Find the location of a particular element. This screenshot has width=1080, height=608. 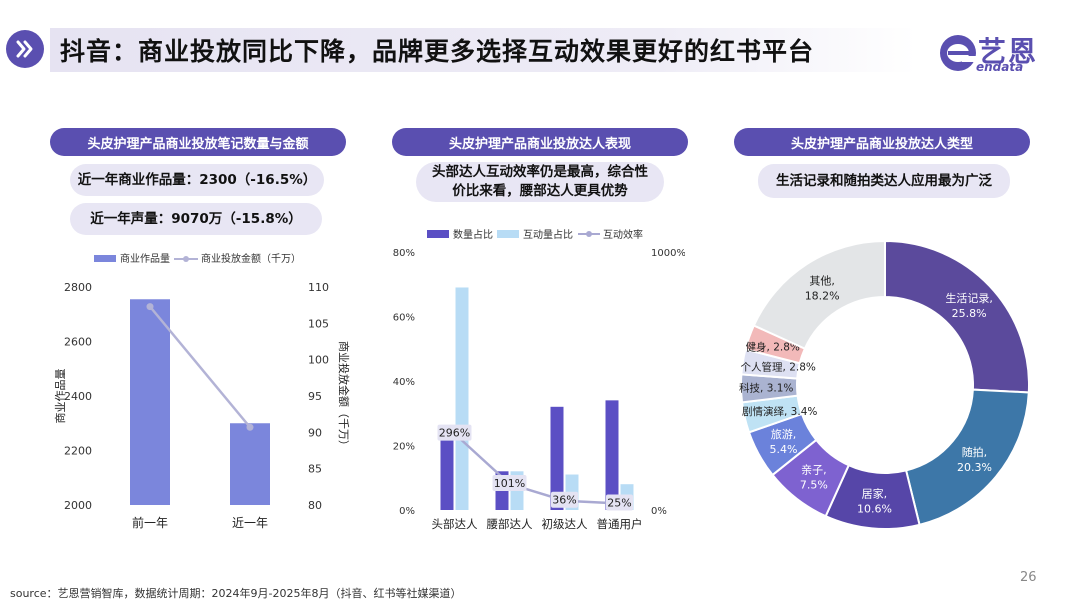

slice-label-value: 25.8% is located at coordinates (969, 313).